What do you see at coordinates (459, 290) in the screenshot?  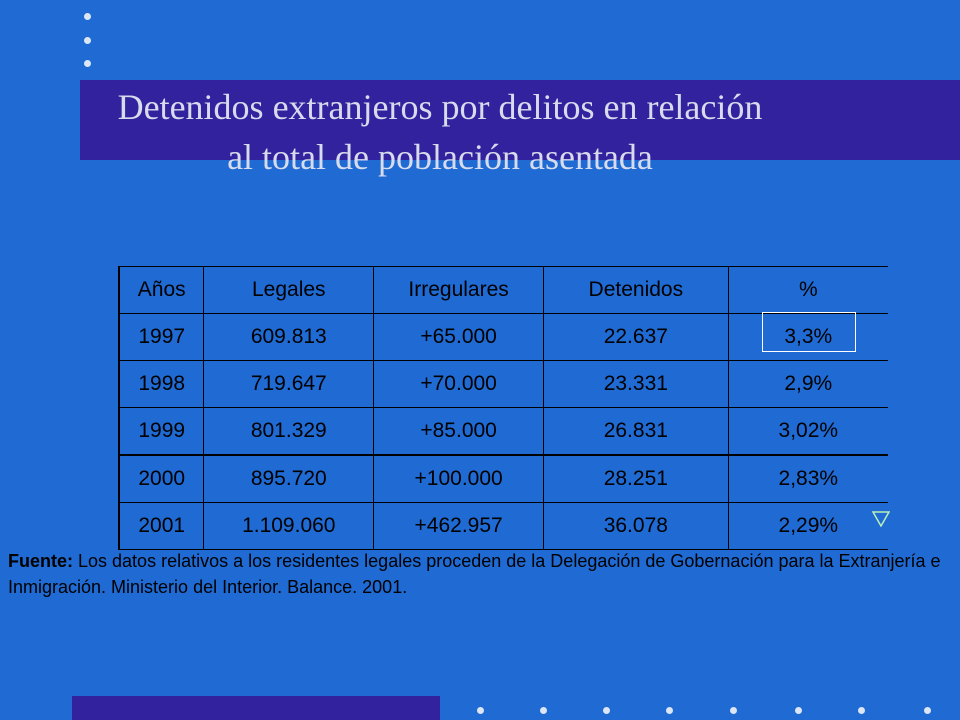 I see `header-irregulares: Irregulares` at bounding box center [459, 290].